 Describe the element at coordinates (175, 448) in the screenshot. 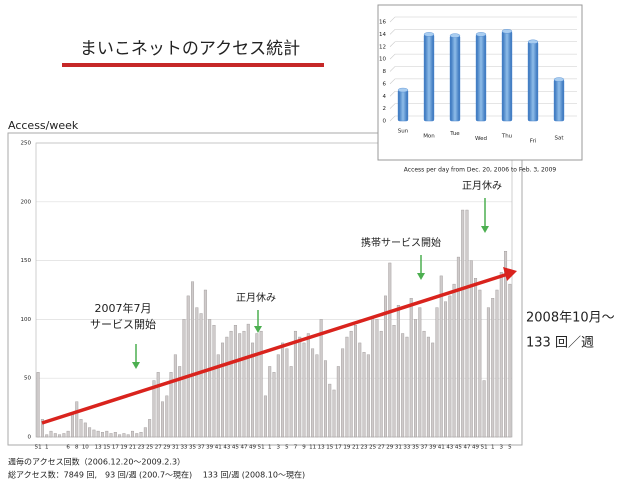

I see `x-tick-label: 31` at that location.